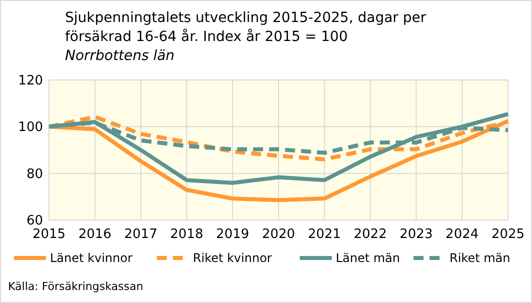  What do you see at coordinates (30, 128) in the screenshot?
I see `y-tick-label: 100` at bounding box center [30, 128].